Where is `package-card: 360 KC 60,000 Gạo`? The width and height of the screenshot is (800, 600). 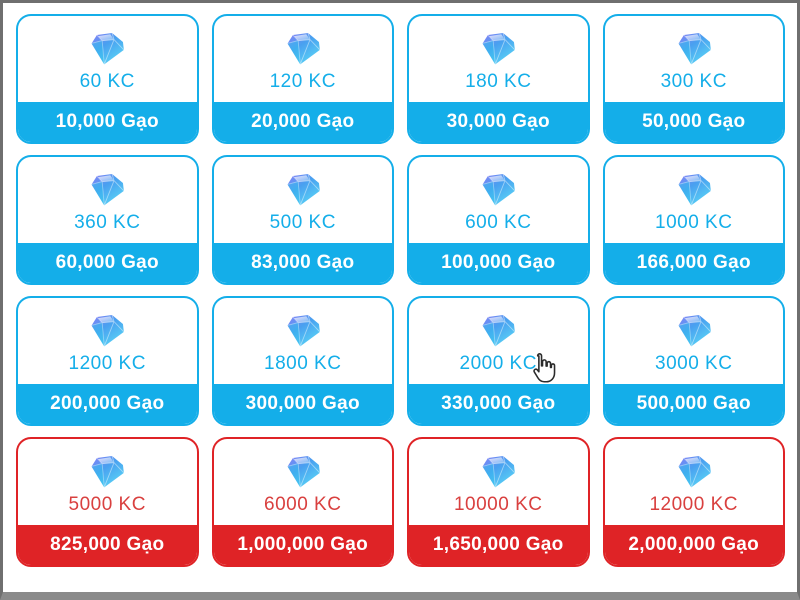
package-card: 360 KC 60,000 Gạo is located at coordinates (107, 220).